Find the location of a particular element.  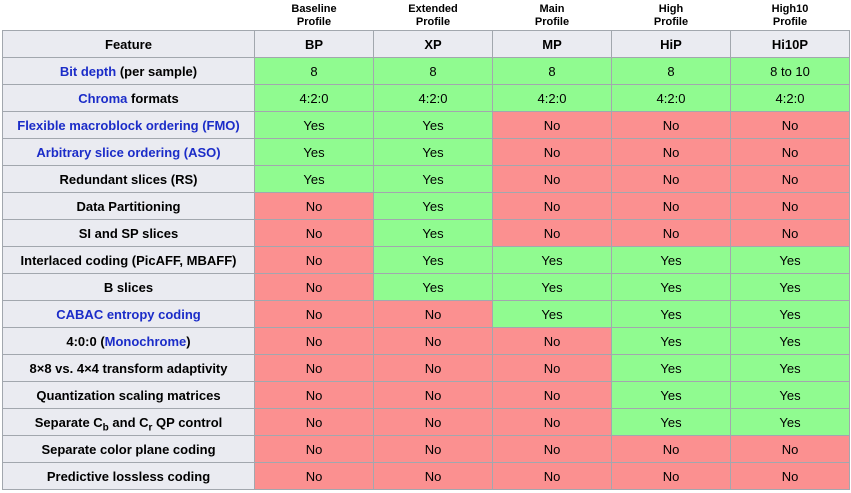

feature-link: Bit depth is located at coordinates (88, 71).